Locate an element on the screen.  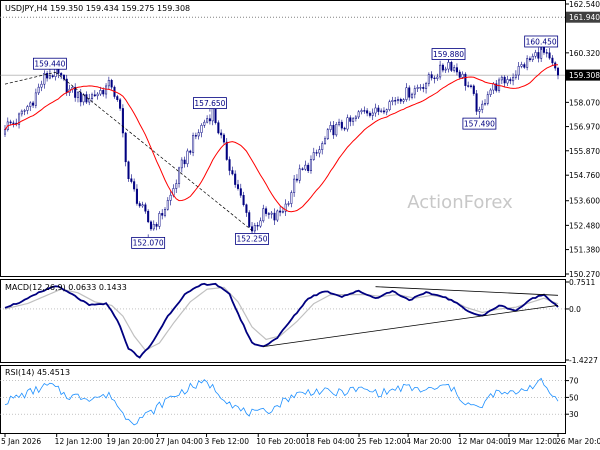
price-trendlines is located at coordinates (128, 151).